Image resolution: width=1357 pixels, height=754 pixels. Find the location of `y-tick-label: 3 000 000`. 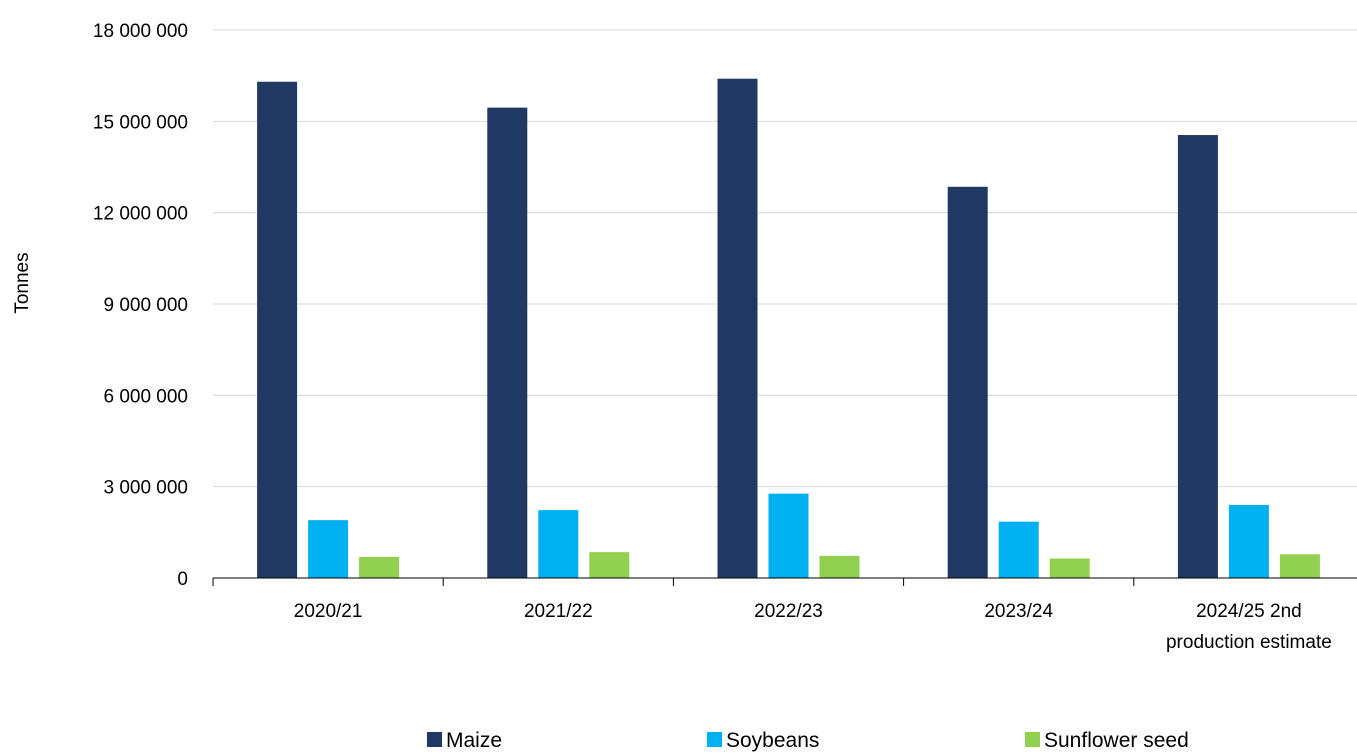

y-tick-label: 3 000 000 is located at coordinates (145, 488).